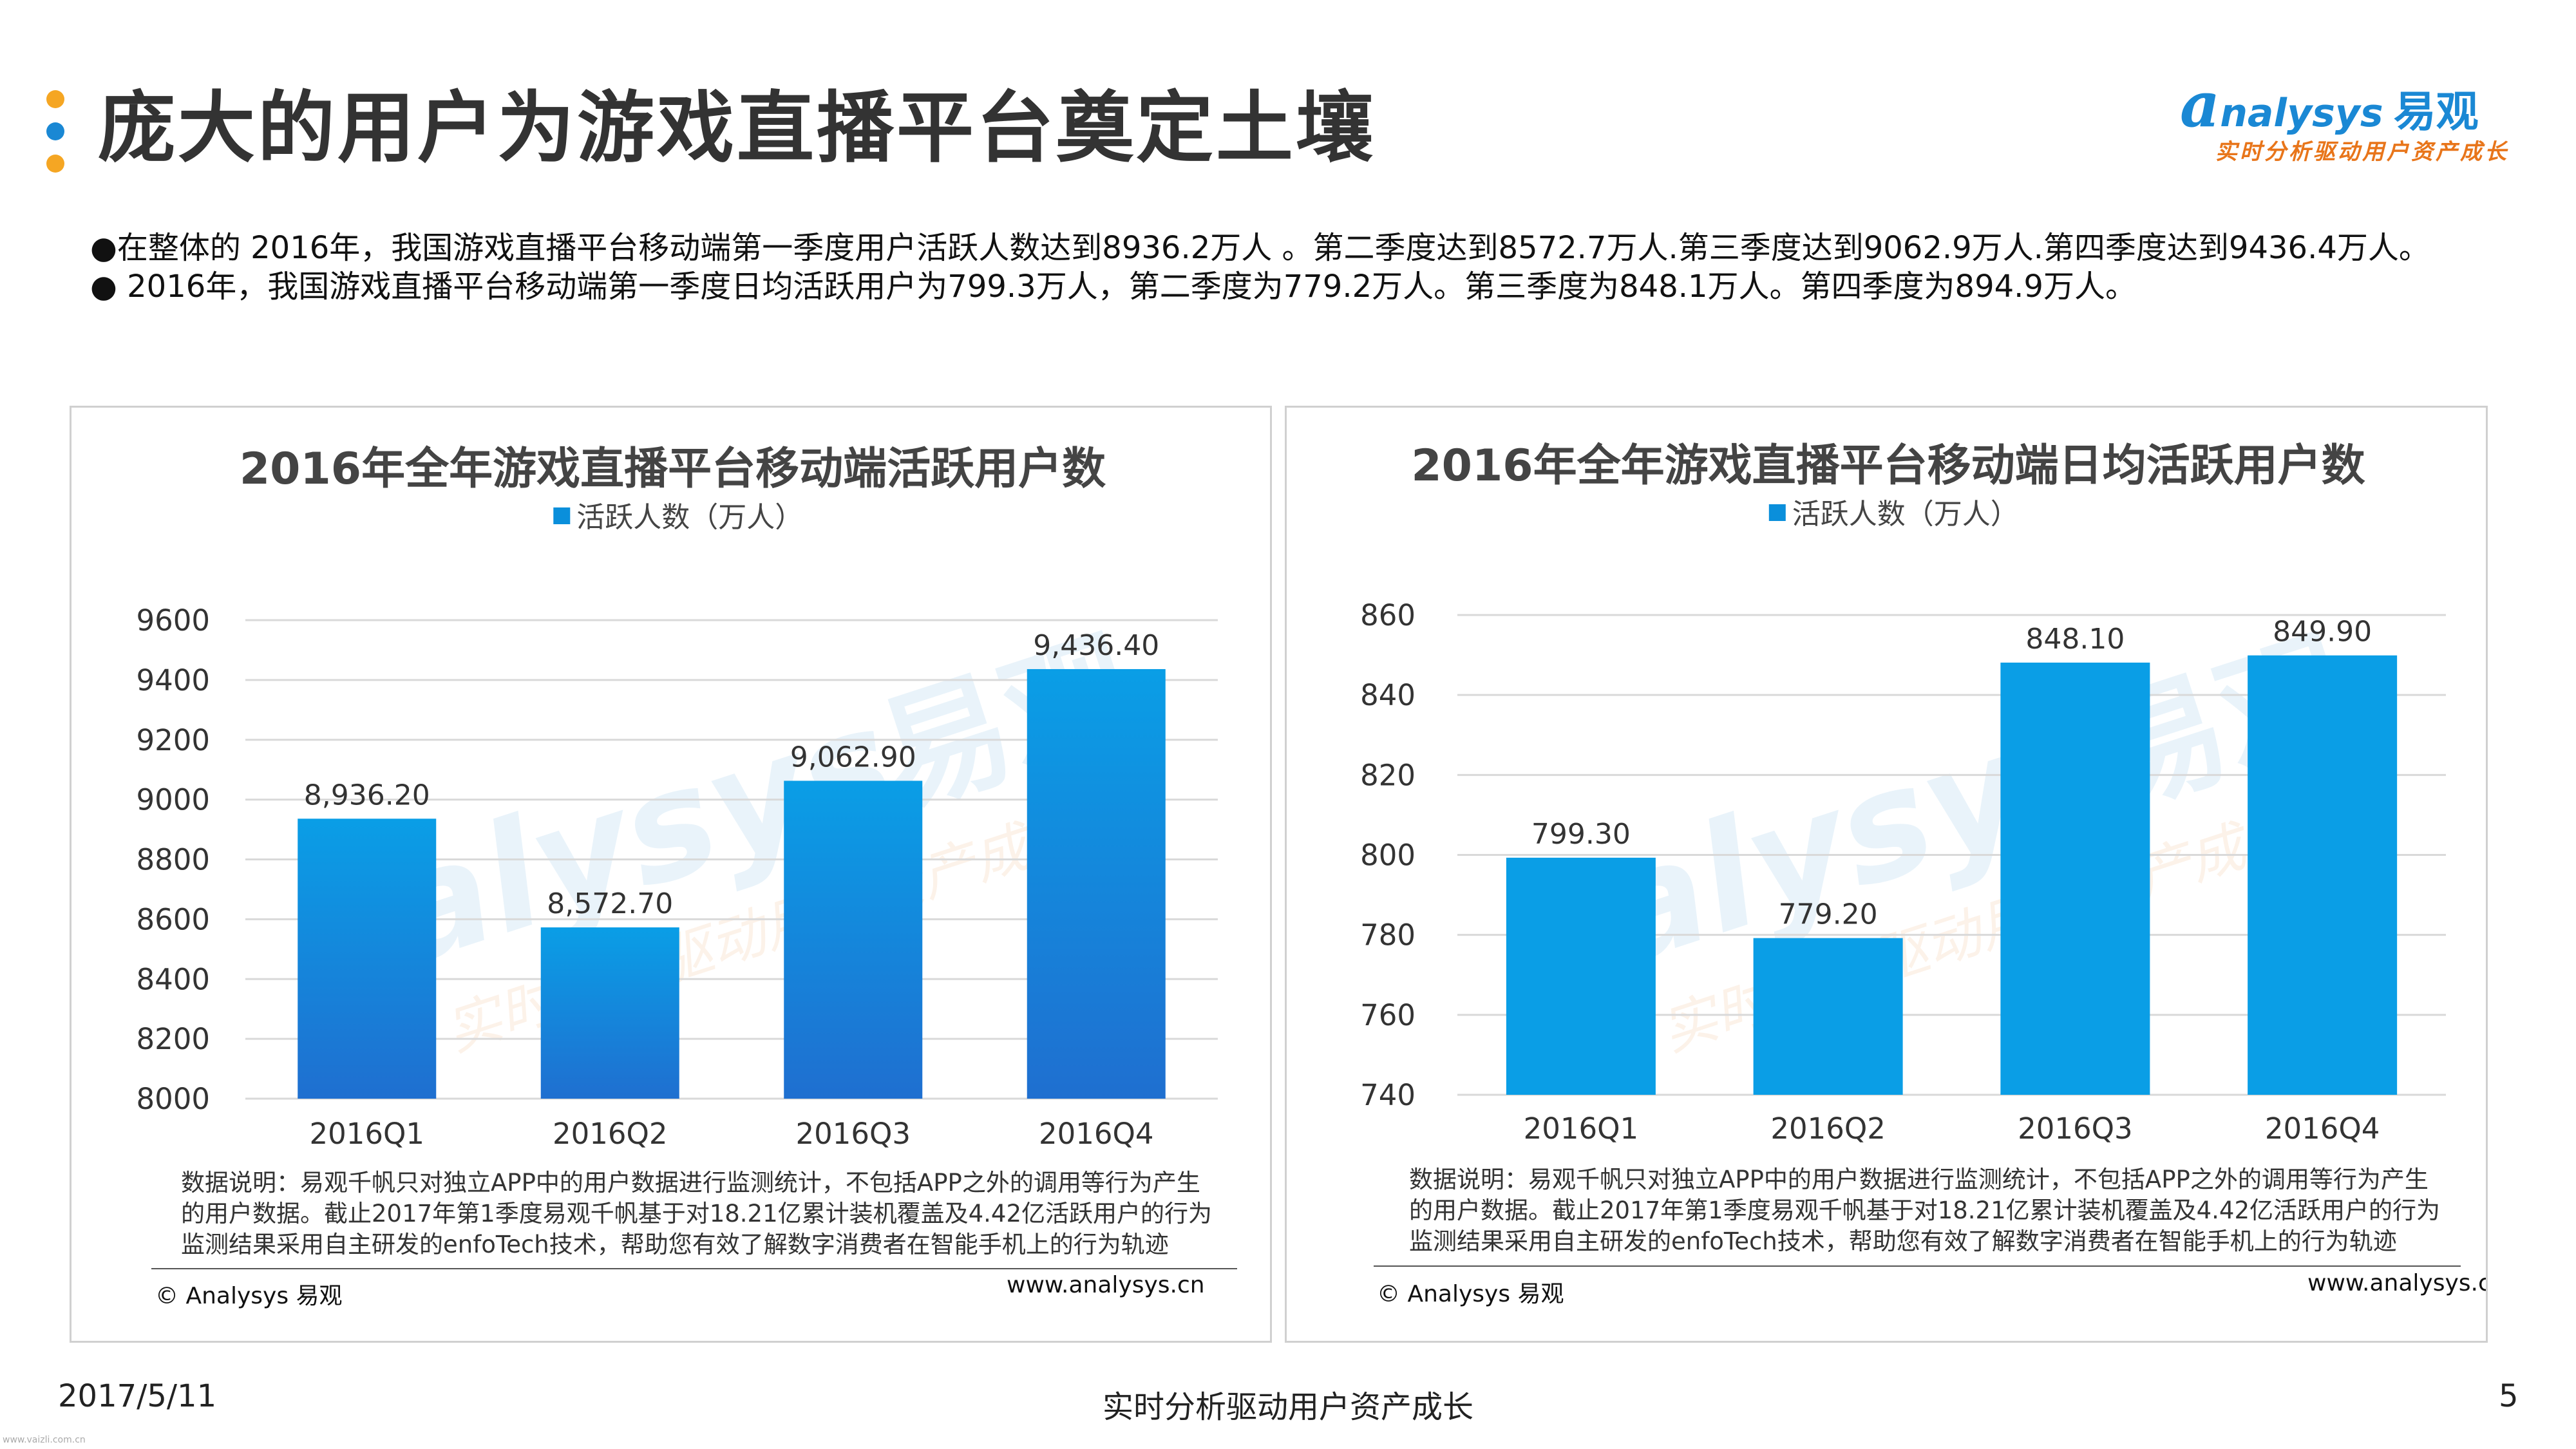  I want to click on y-tick-label: 840, so click(1388, 695).